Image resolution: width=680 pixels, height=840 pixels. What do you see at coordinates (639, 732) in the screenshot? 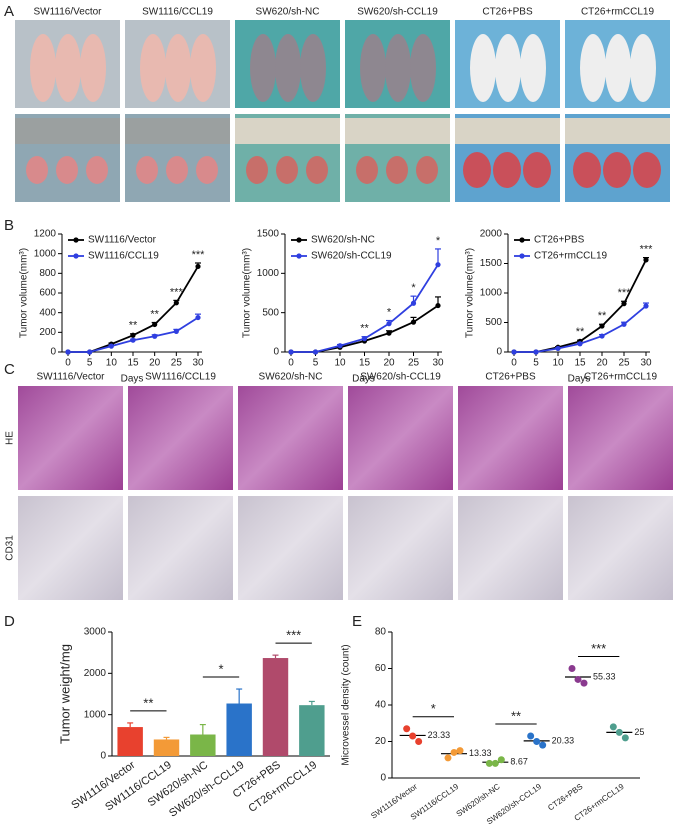
I see `mean-label: 25` at bounding box center [639, 732].